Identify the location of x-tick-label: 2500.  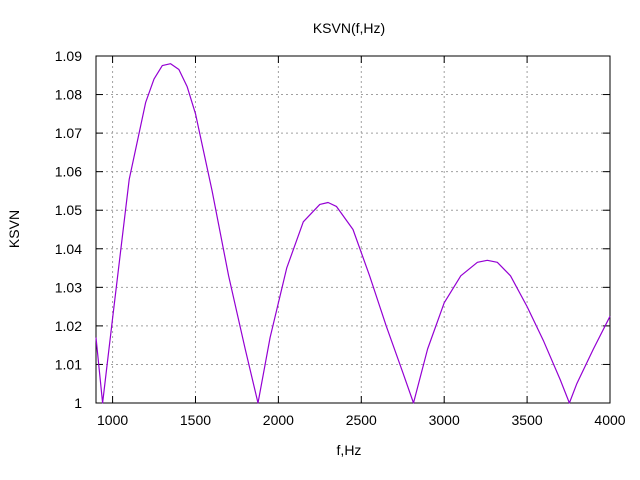
(361, 420).